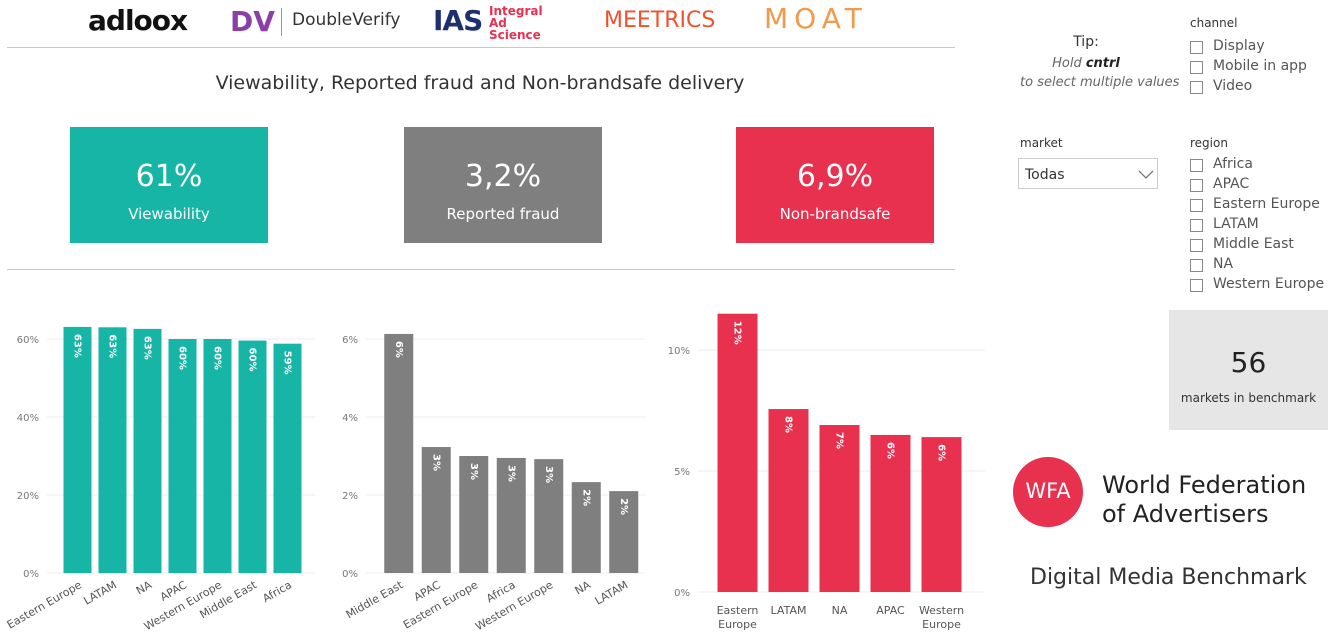 The width and height of the screenshot is (1329, 633). Describe the element at coordinates (28, 496) in the screenshot. I see `y-tick-label: 20%` at that location.